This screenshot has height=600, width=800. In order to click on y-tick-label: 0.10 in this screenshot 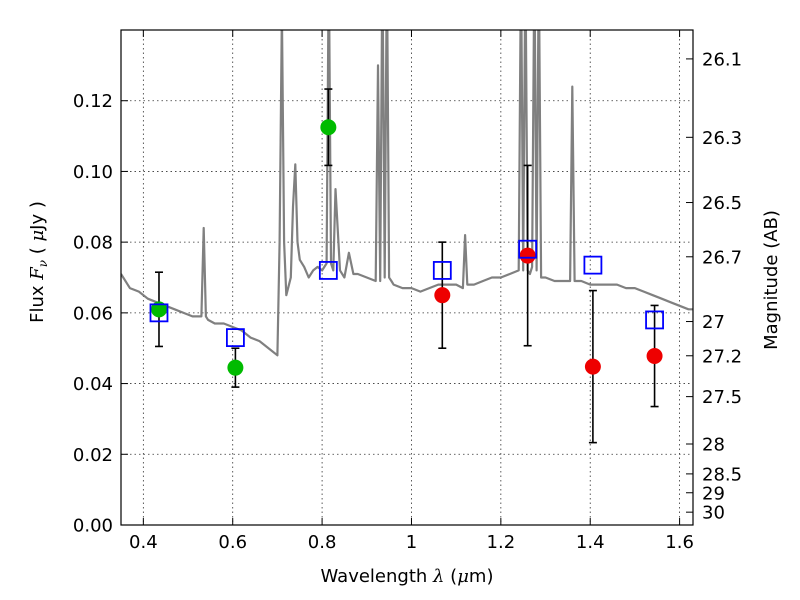, I will do `click(93, 172)`.